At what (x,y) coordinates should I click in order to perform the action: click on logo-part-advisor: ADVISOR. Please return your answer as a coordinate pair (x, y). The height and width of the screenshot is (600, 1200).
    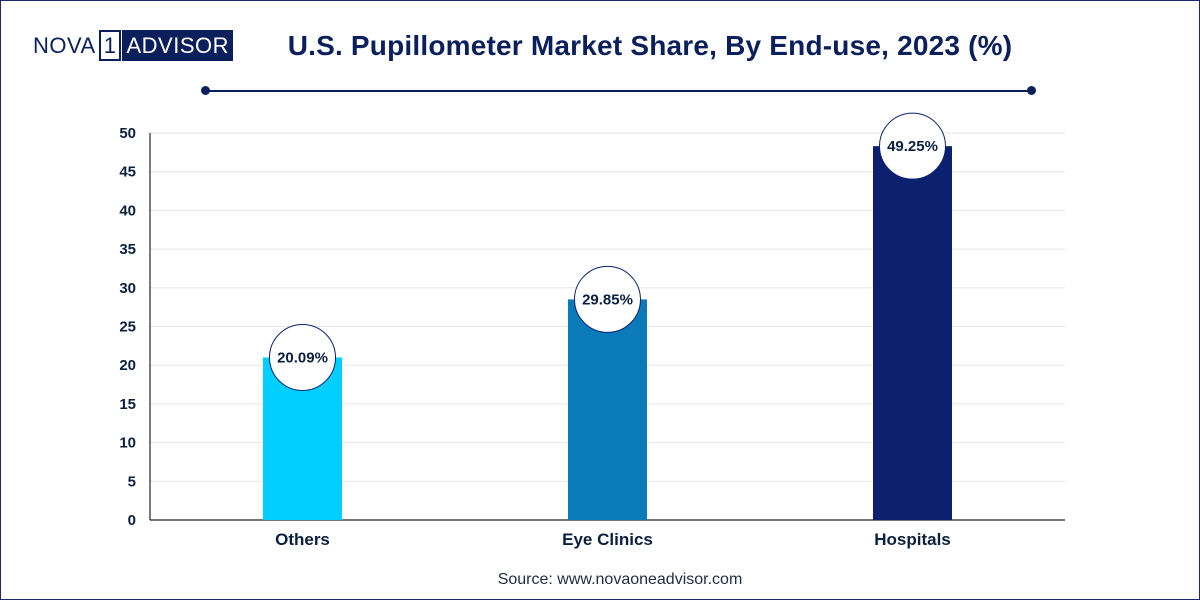
    Looking at the image, I should click on (177, 45).